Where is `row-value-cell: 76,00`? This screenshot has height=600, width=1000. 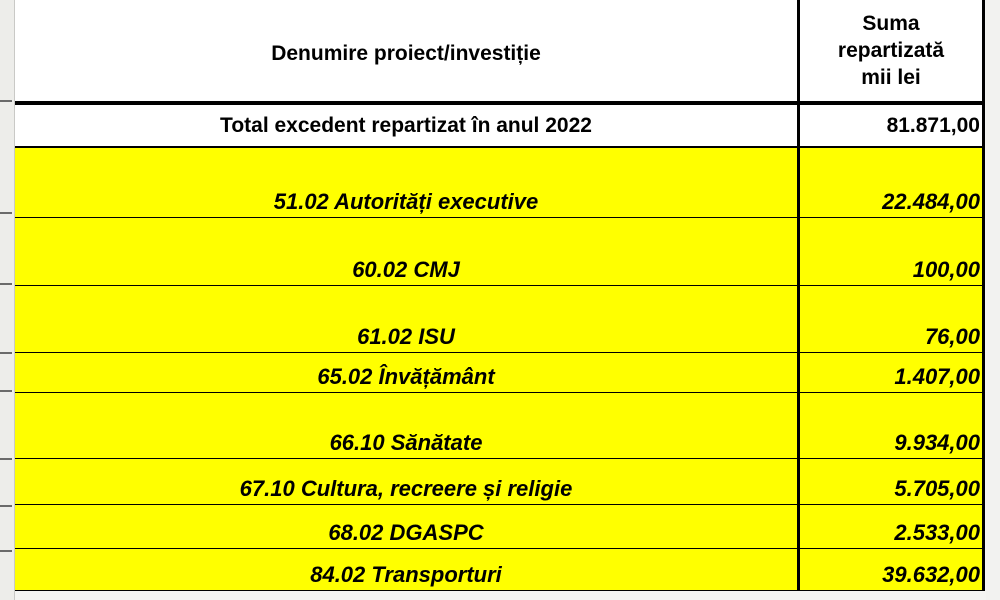
row-value-cell: 76,00 is located at coordinates (892, 319).